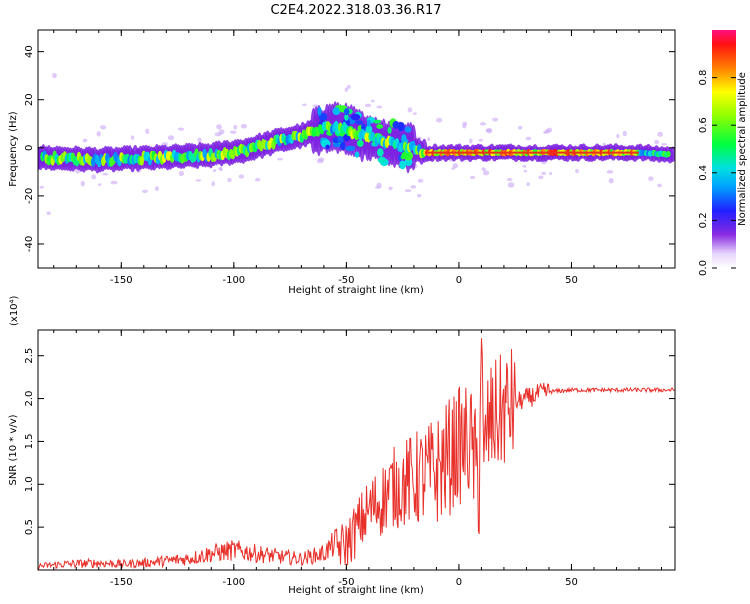 Image resolution: width=750 pixels, height=604 pixels. What do you see at coordinates (742, 149) in the screenshot?
I see `colorbar-label: Normalized spectral amplitude` at bounding box center [742, 149].